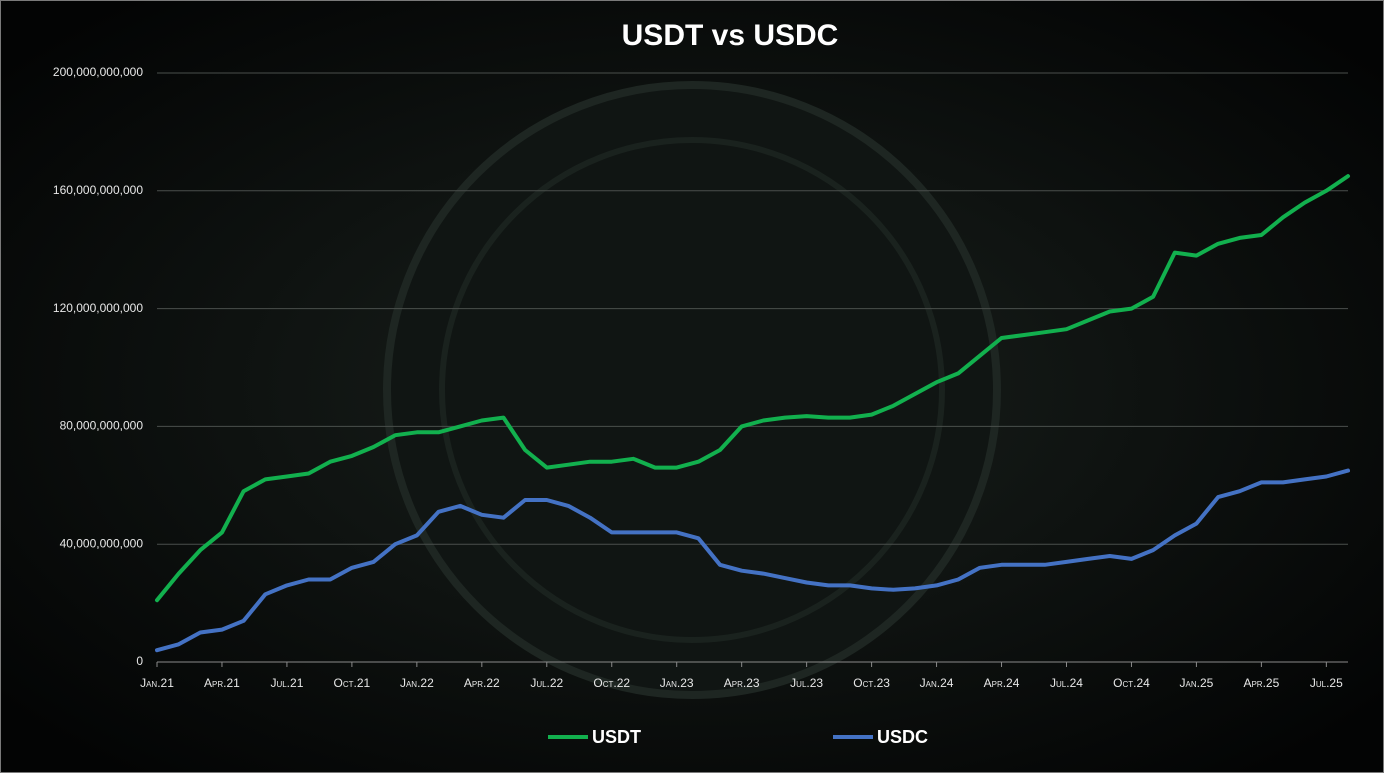 This screenshot has height=773, width=1384. I want to click on legend: USDT USDC, so click(738, 737).